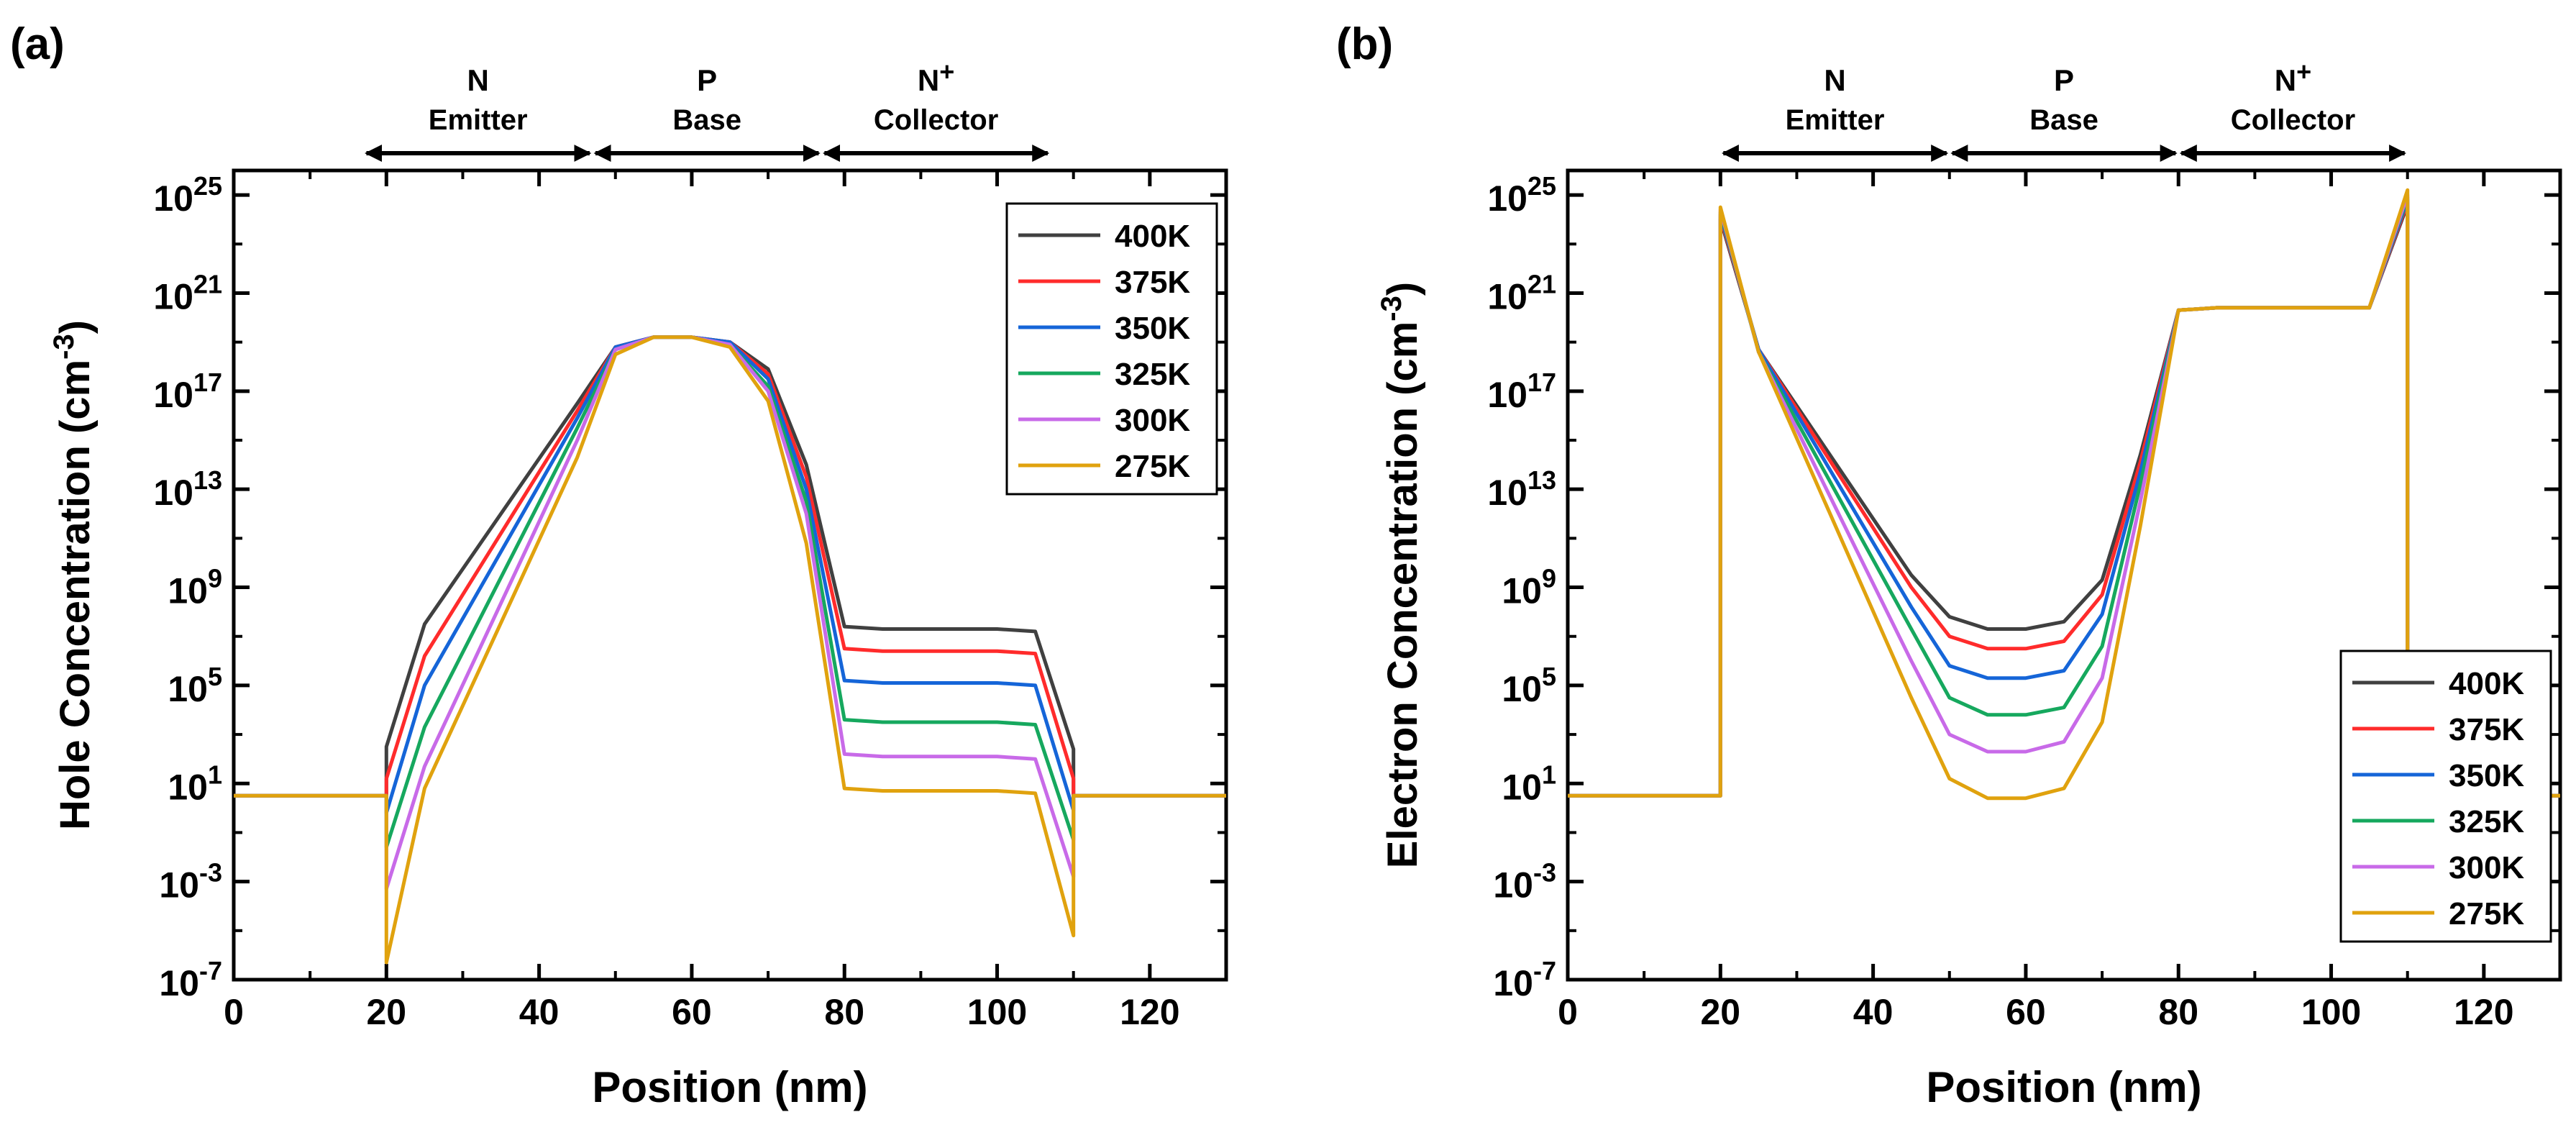 The height and width of the screenshot is (1130, 2576). What do you see at coordinates (1152, 328) in the screenshot?
I see `legend-label: 350K` at bounding box center [1152, 328].